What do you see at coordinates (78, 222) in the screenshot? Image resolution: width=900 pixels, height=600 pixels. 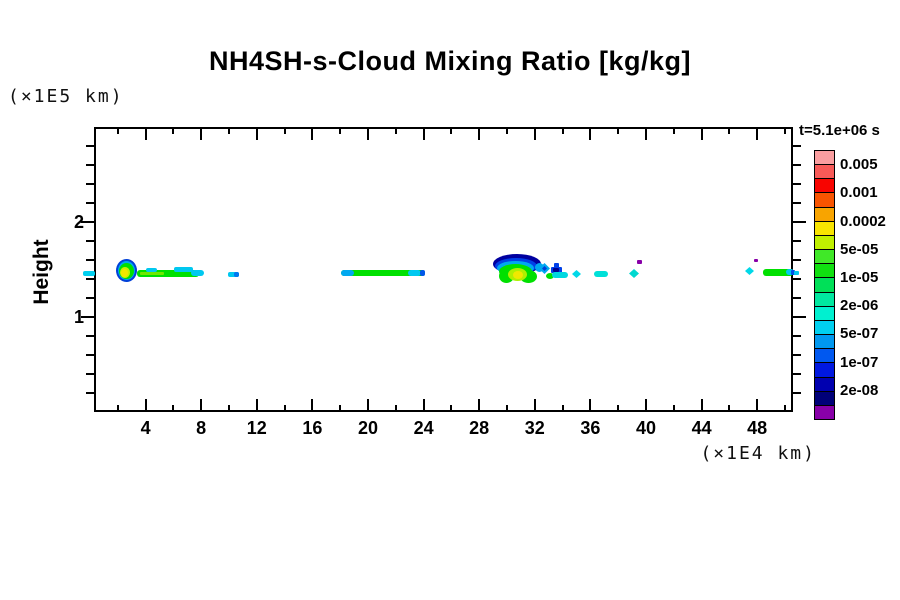 I see `y-tick-label: 2` at bounding box center [78, 222].